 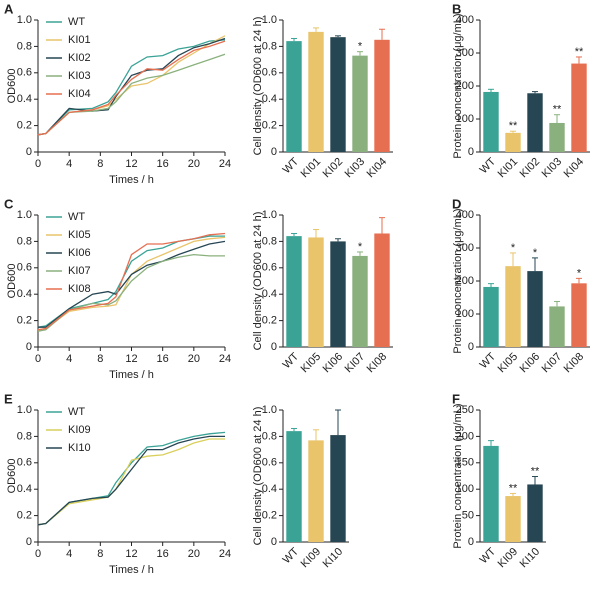 What do you see at coordinates (100, 164) in the screenshot?
I see `x-tick-label: 8` at bounding box center [100, 164].